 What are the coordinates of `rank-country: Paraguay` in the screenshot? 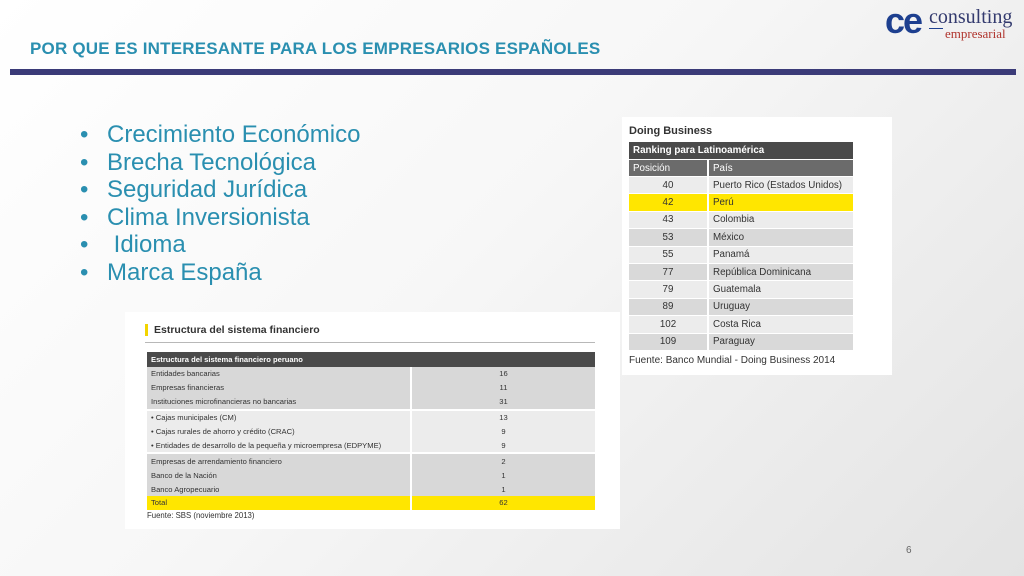 It's located at (780, 341).